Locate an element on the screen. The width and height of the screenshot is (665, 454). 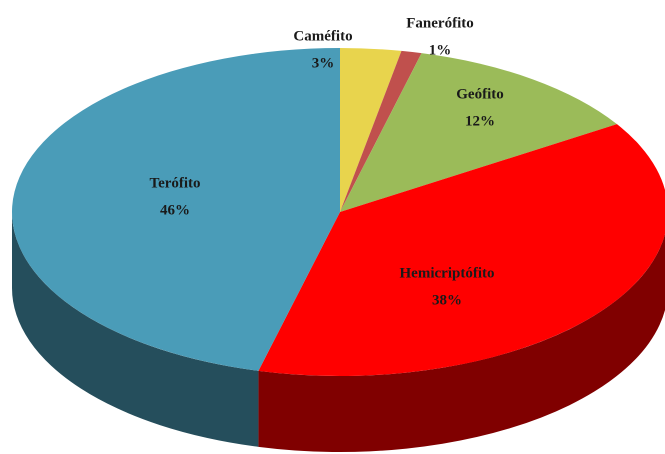
slice-value-label: 12% is located at coordinates (480, 121).